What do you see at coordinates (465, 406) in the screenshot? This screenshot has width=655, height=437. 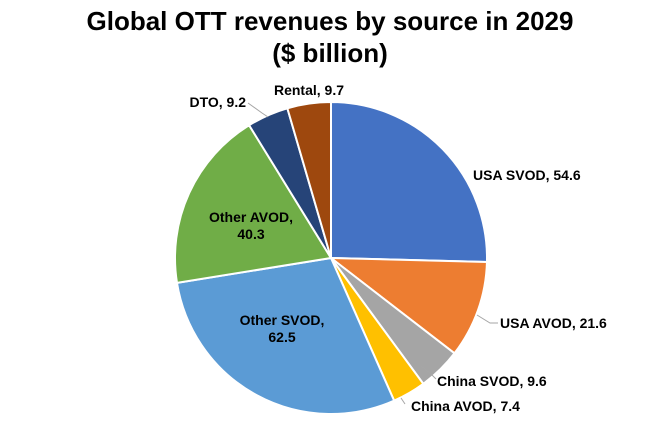 I see `data-label-china-avod: China AVOD, 7.4` at bounding box center [465, 406].